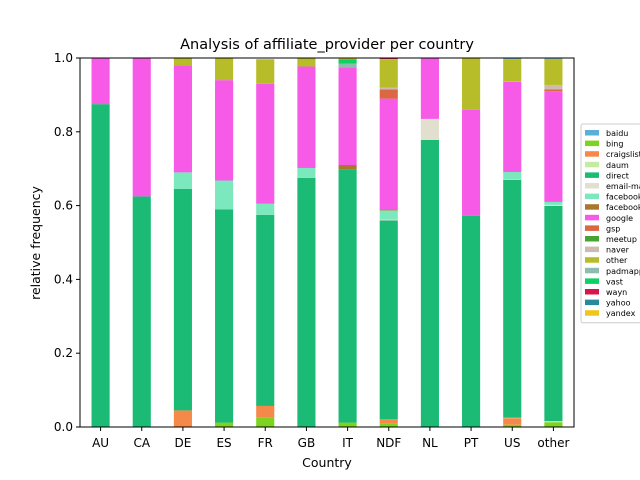 The height and width of the screenshot is (480, 640). What do you see at coordinates (265, 143) in the screenshot?
I see `bar-segment-fr-google` at bounding box center [265, 143].